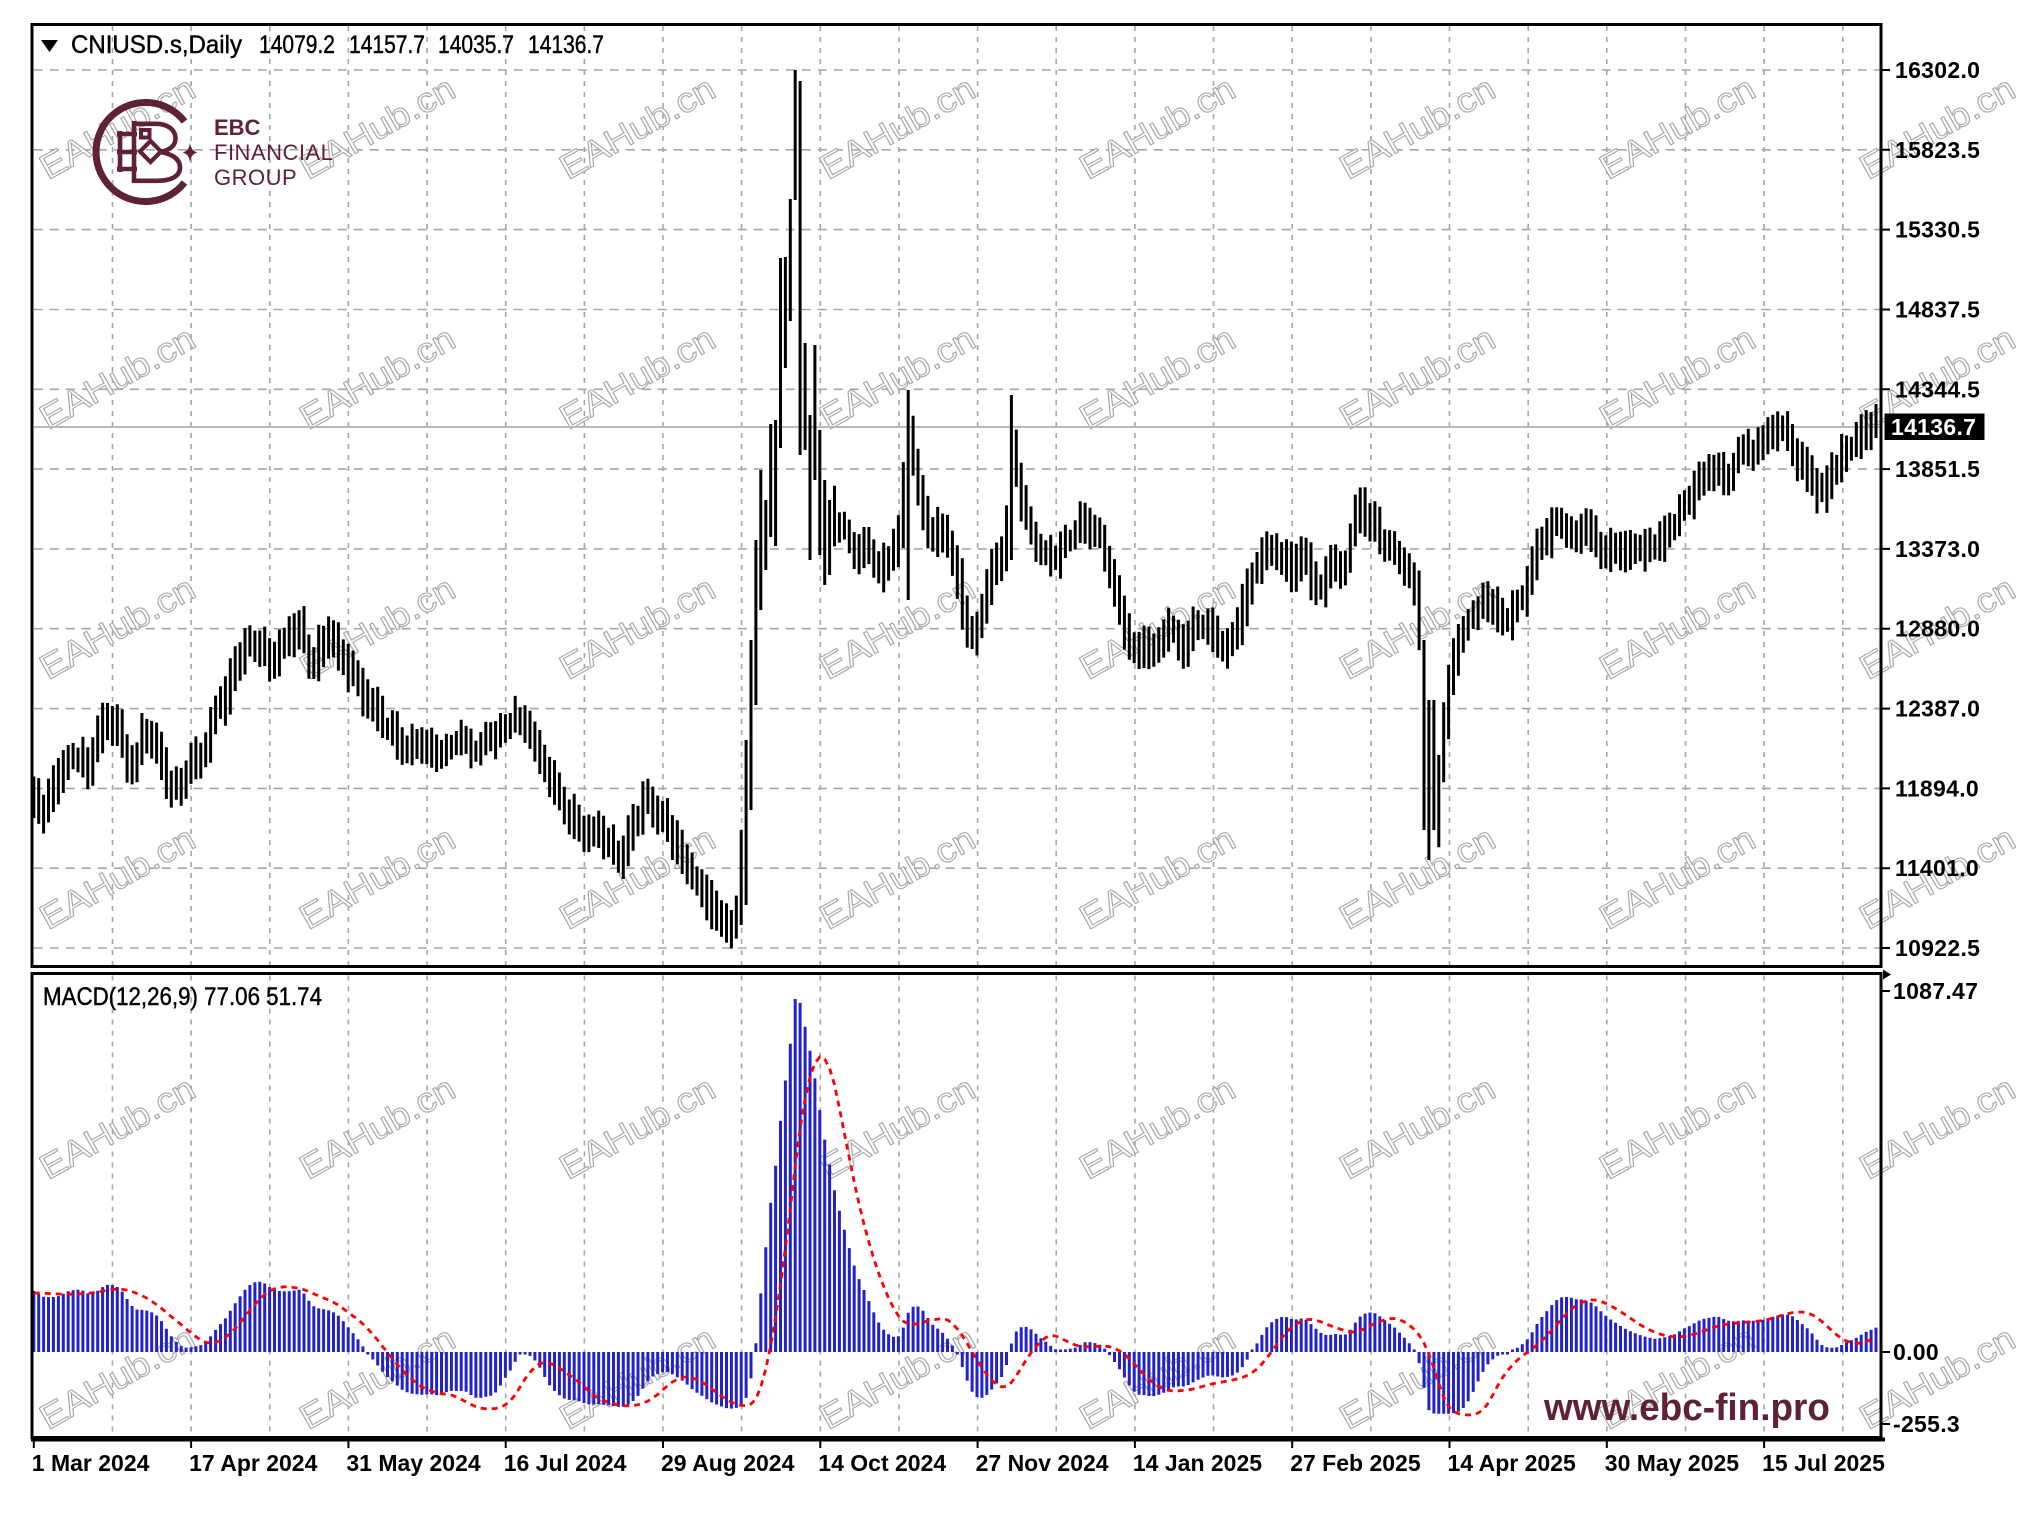  I want to click on svg-text: 1087.47, so click(1935, 991).